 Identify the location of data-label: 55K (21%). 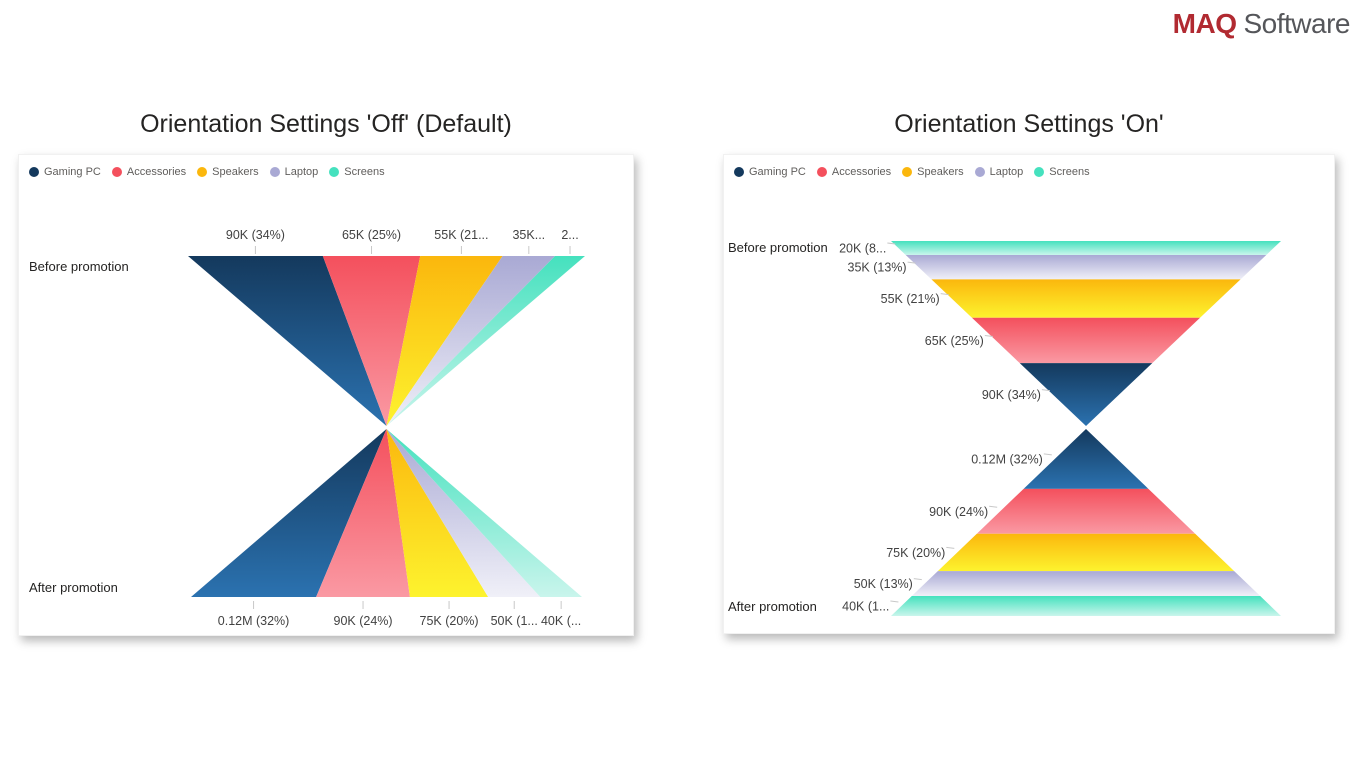
(910, 299).